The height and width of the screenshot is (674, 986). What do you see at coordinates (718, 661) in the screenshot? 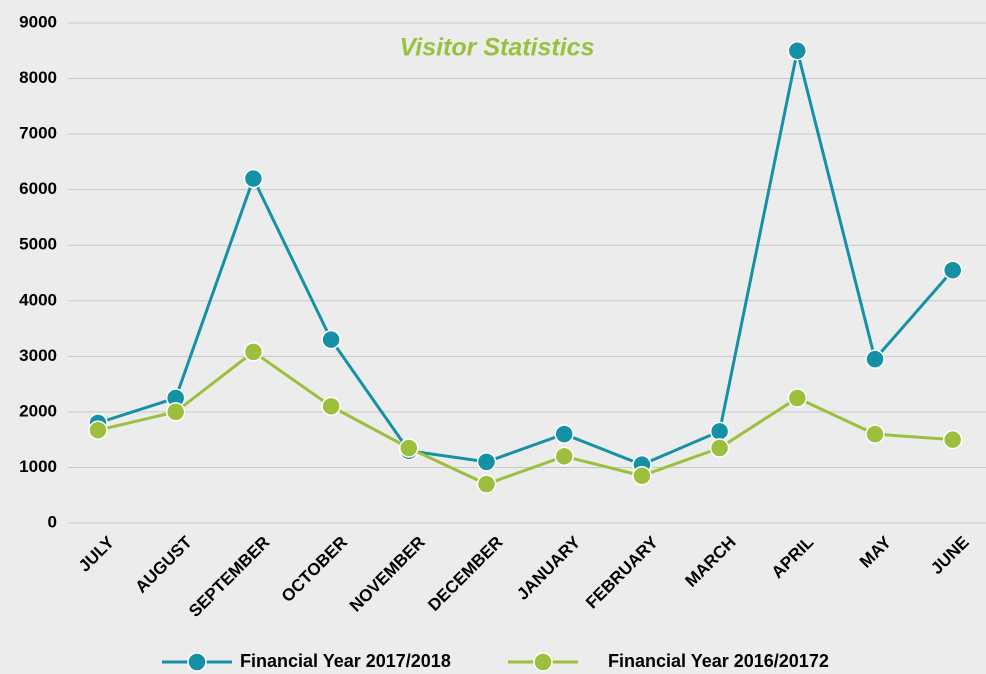
I see `legend-label: Financial Year 2016/20172` at bounding box center [718, 661].